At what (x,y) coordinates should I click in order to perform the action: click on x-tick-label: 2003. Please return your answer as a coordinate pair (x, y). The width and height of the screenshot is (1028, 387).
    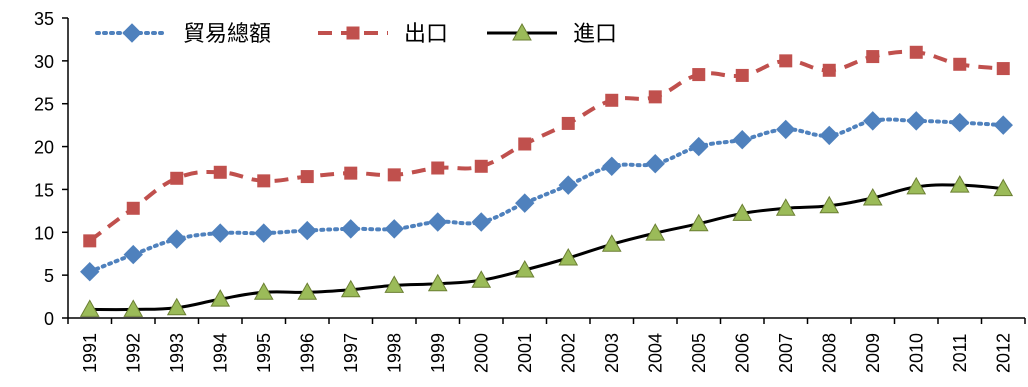
    Looking at the image, I should click on (612, 353).